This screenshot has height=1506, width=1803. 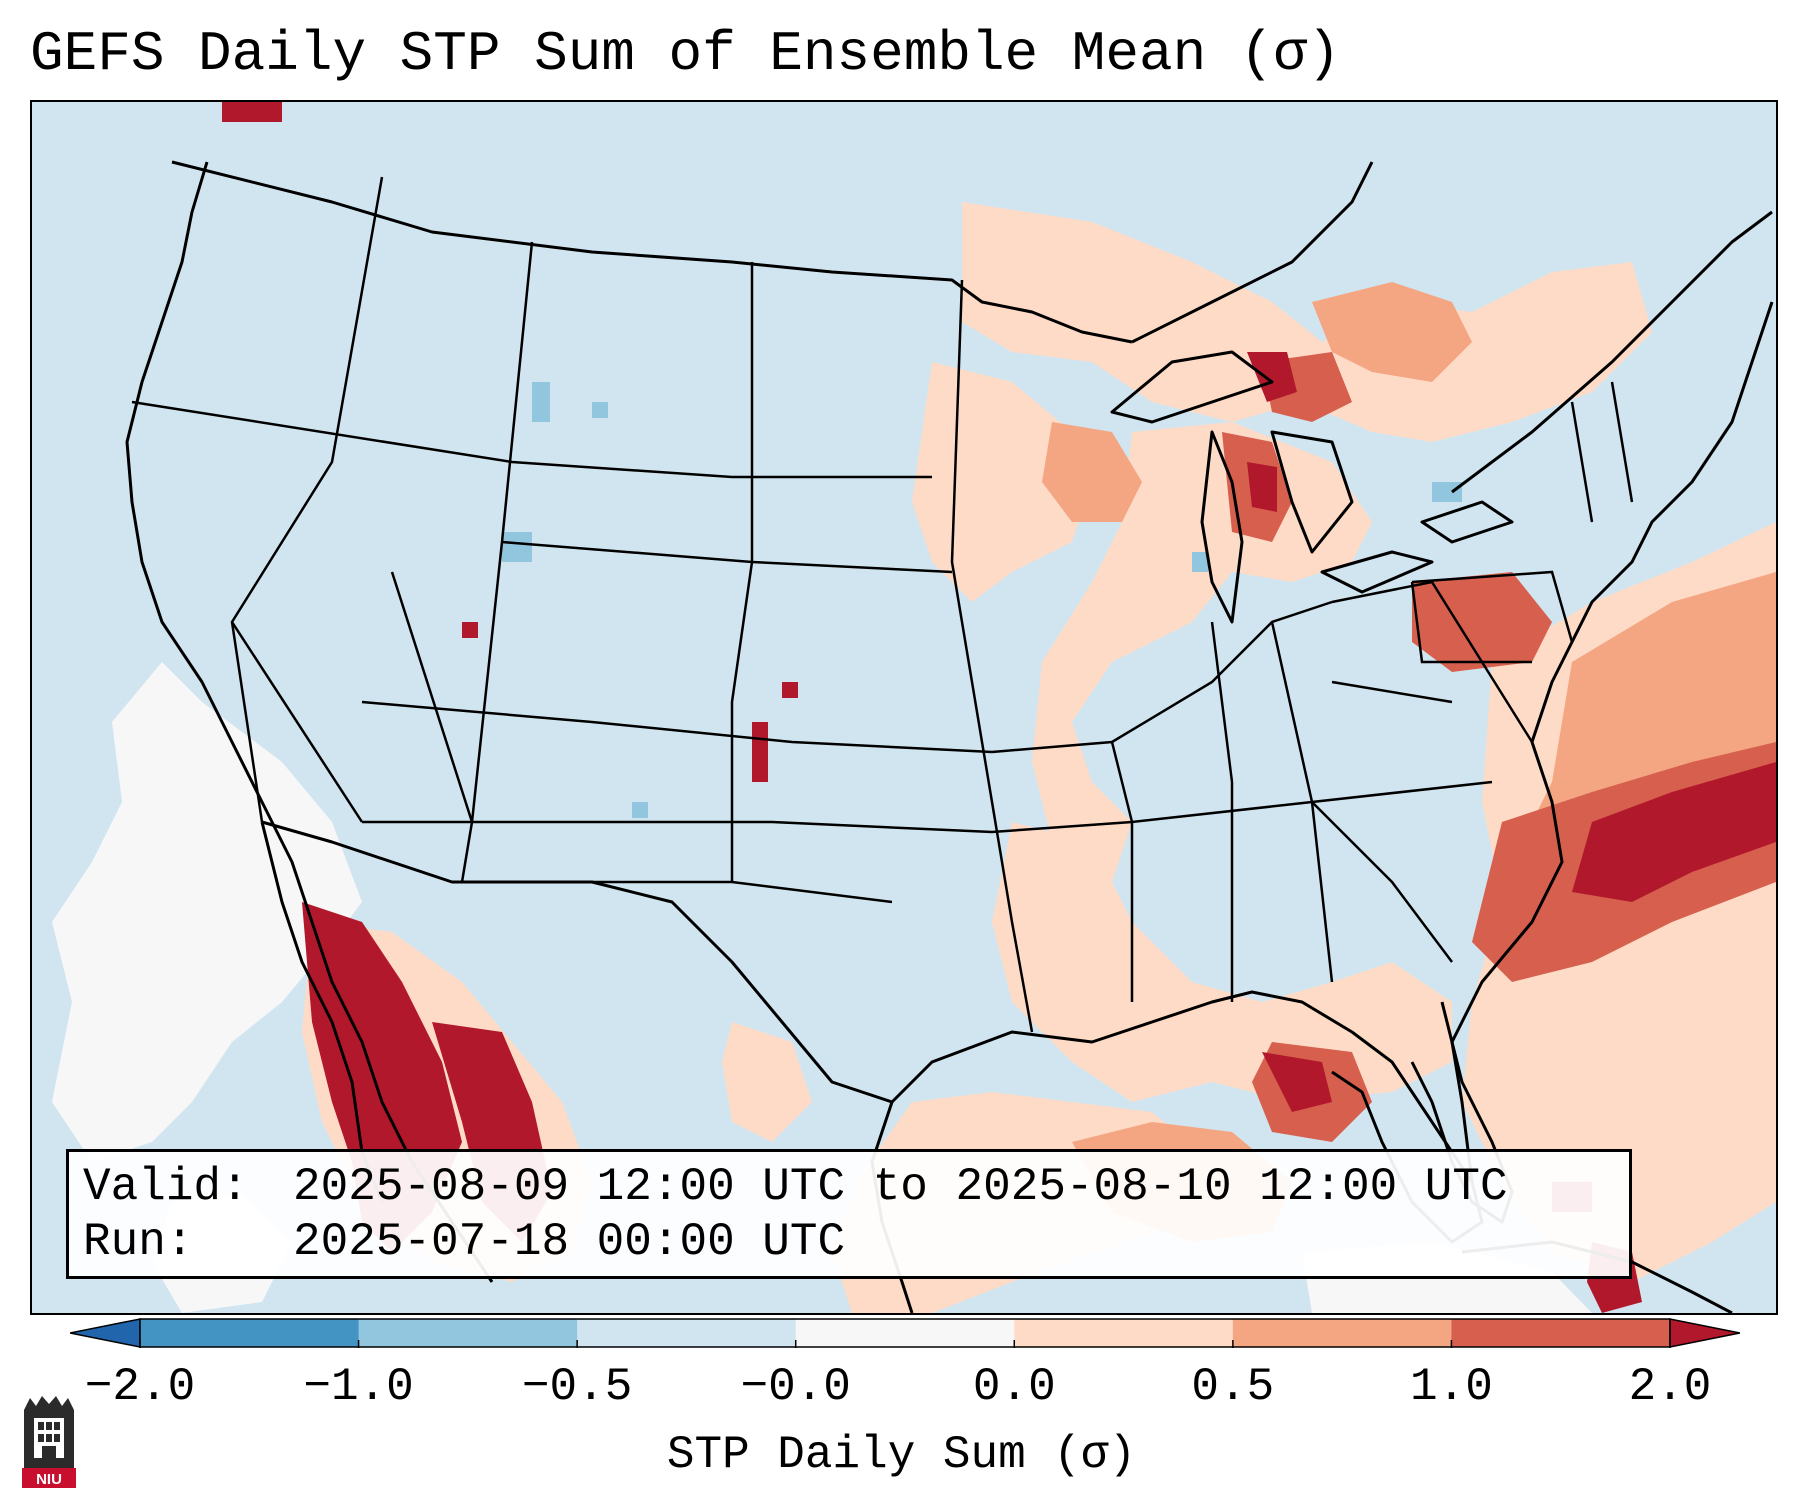 I want to click on moderate-area-wisconsin, so click(x=1092, y=472).